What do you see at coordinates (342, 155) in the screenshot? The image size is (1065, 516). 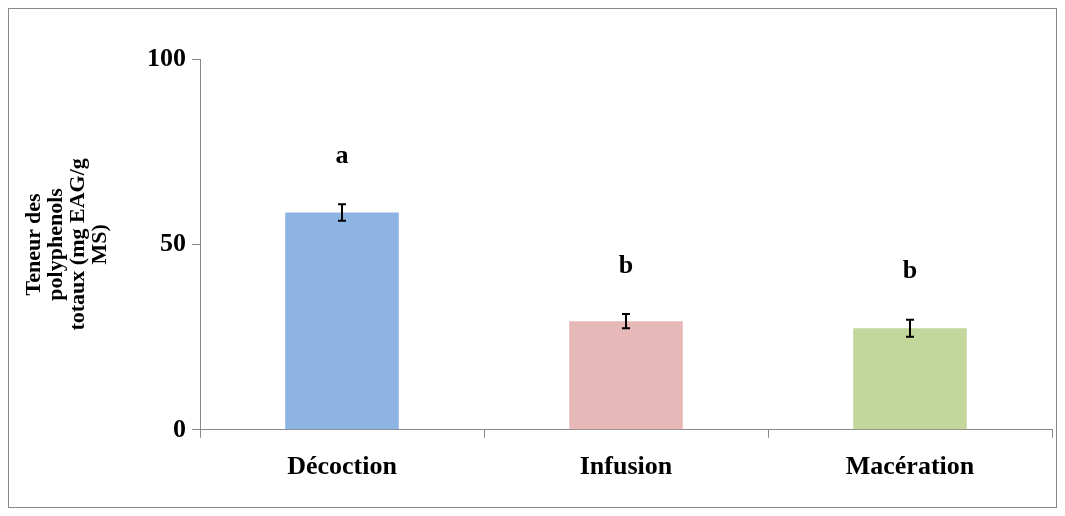 I see `annotation: a` at bounding box center [342, 155].